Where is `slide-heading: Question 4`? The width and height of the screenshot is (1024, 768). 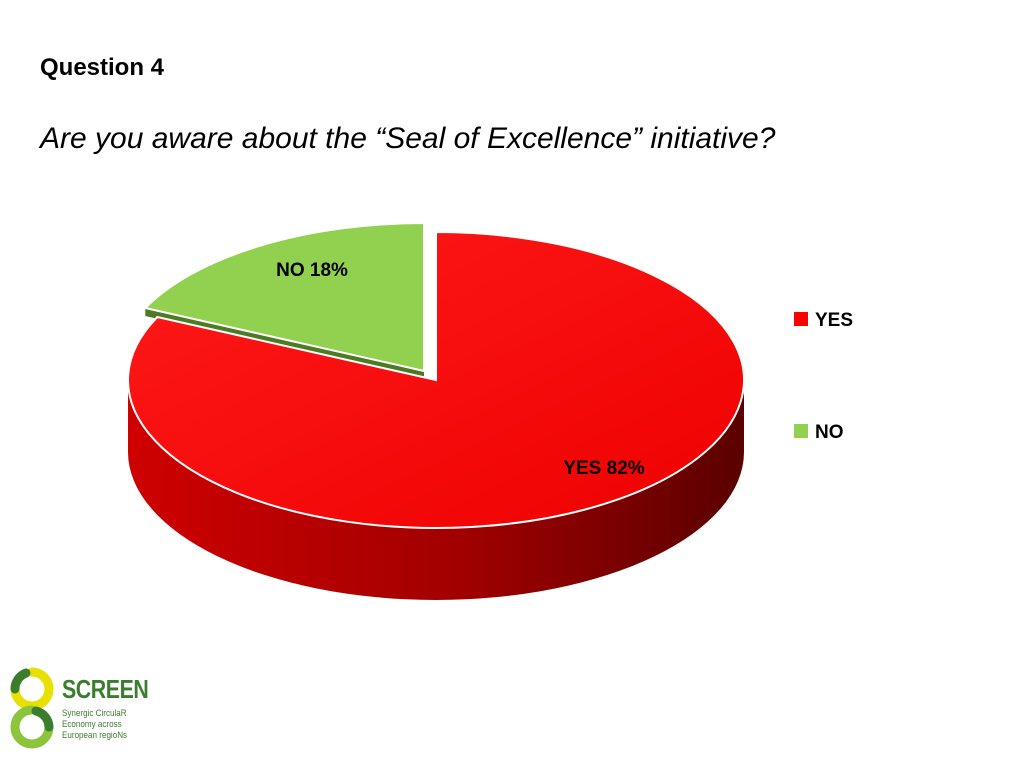 slide-heading: Question 4 is located at coordinates (102, 67).